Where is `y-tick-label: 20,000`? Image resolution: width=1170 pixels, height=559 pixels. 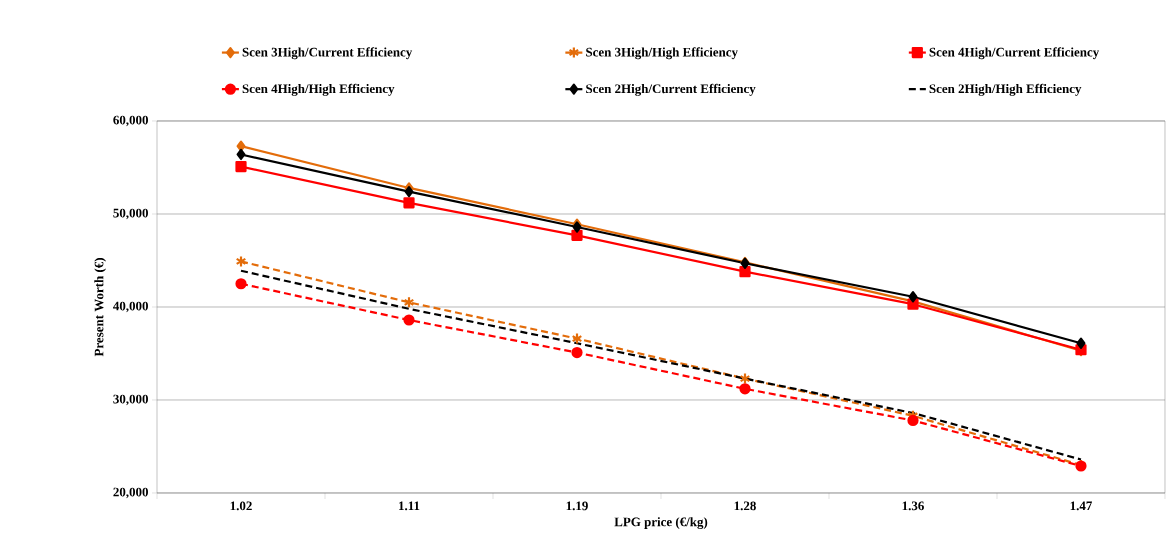 y-tick-label: 20,000 is located at coordinates (130, 493).